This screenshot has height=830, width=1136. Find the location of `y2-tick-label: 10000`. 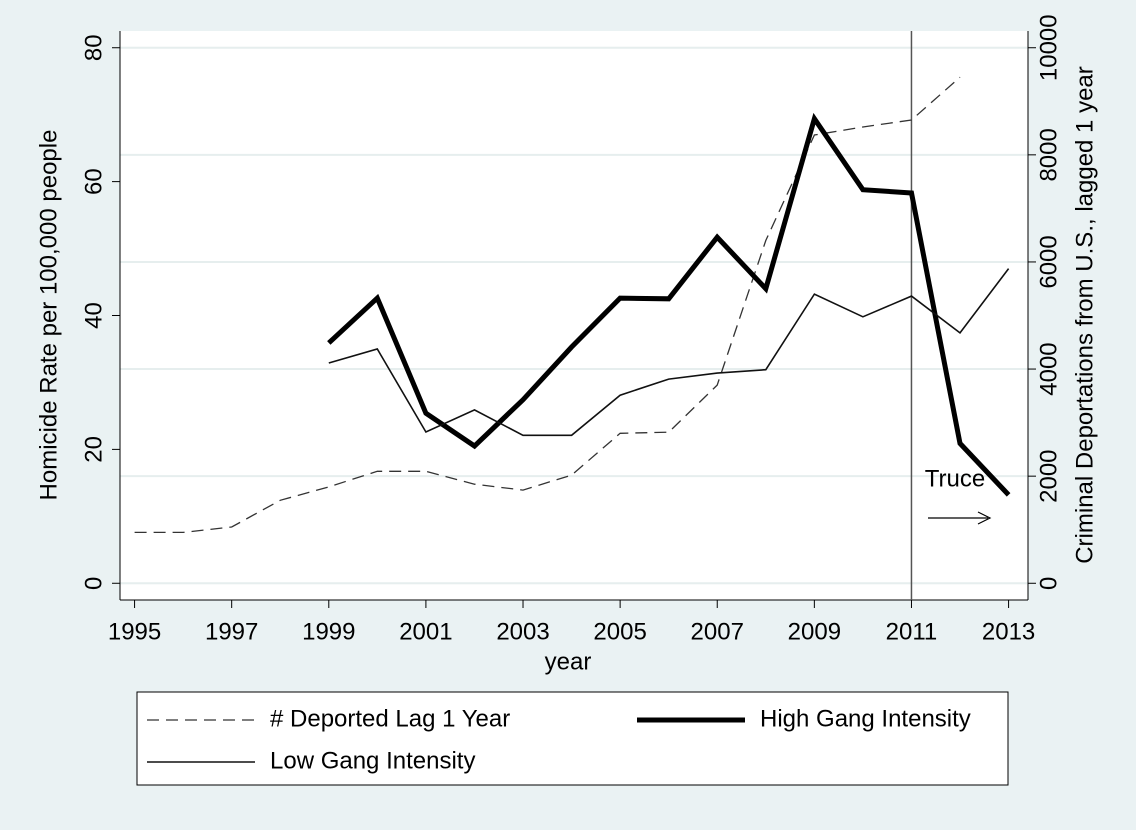

y2-tick-label: 10000 is located at coordinates (1048, 47).